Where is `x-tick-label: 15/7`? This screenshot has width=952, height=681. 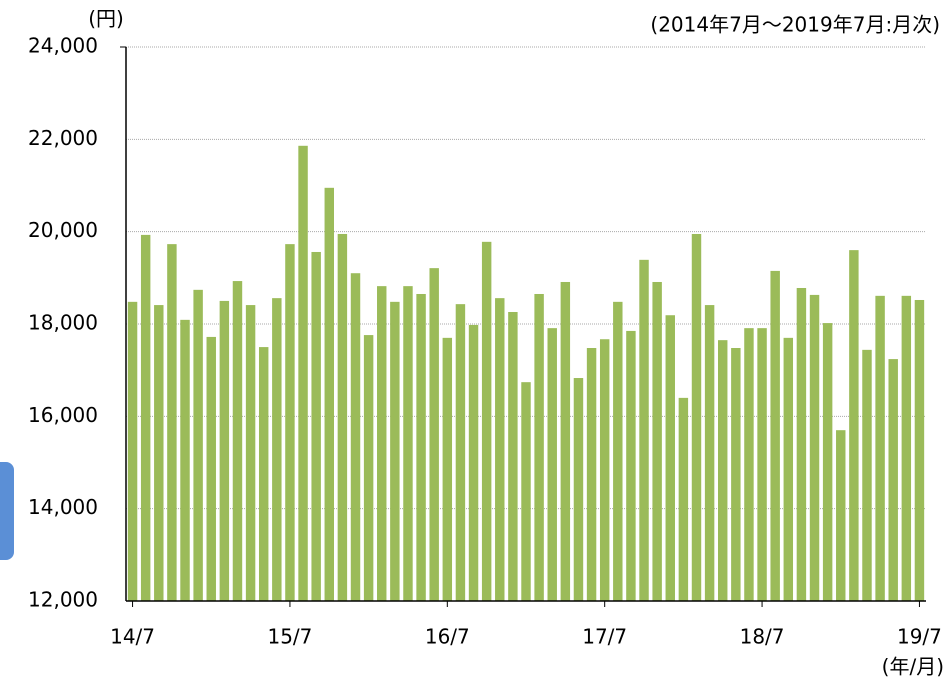 x-tick-label: 15/7 is located at coordinates (289, 637).